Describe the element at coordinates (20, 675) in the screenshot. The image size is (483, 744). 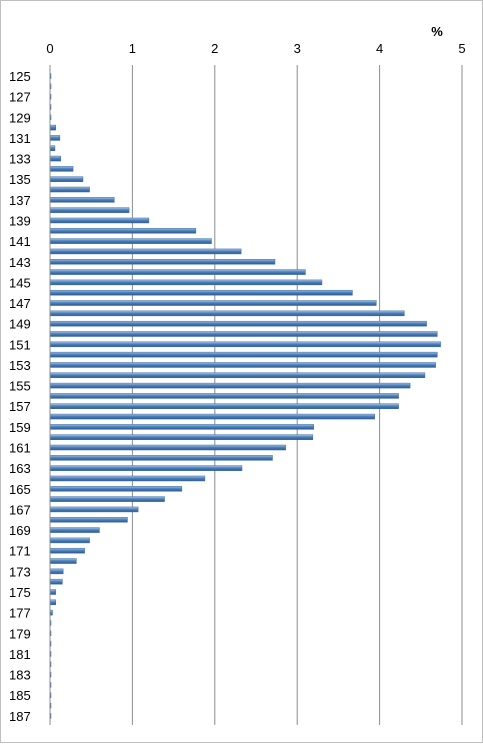
I see `y-tick-label: 183` at that location.